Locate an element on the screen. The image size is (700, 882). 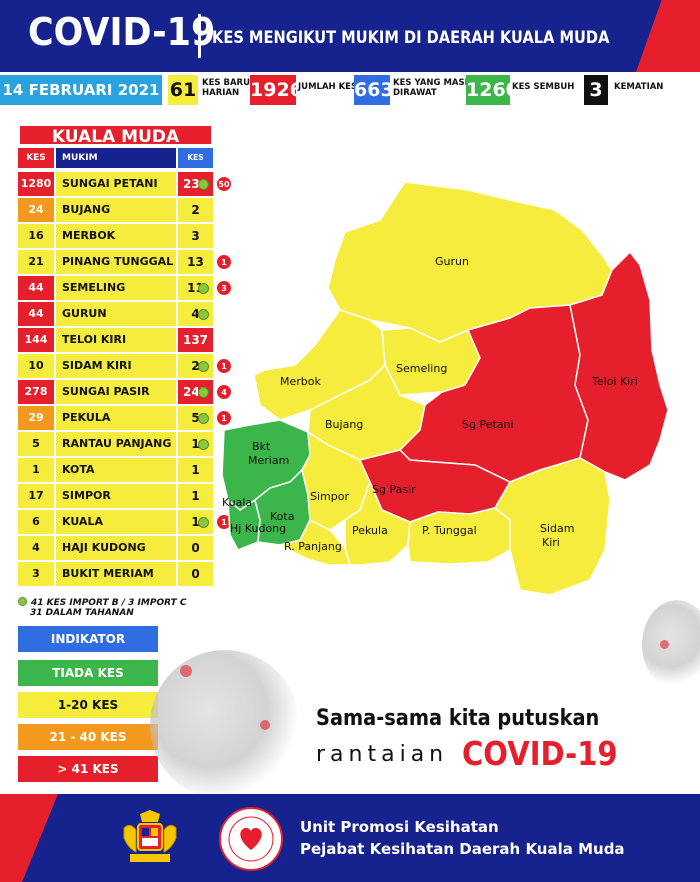
cell-kes: 16 is located at coordinates (36, 236).